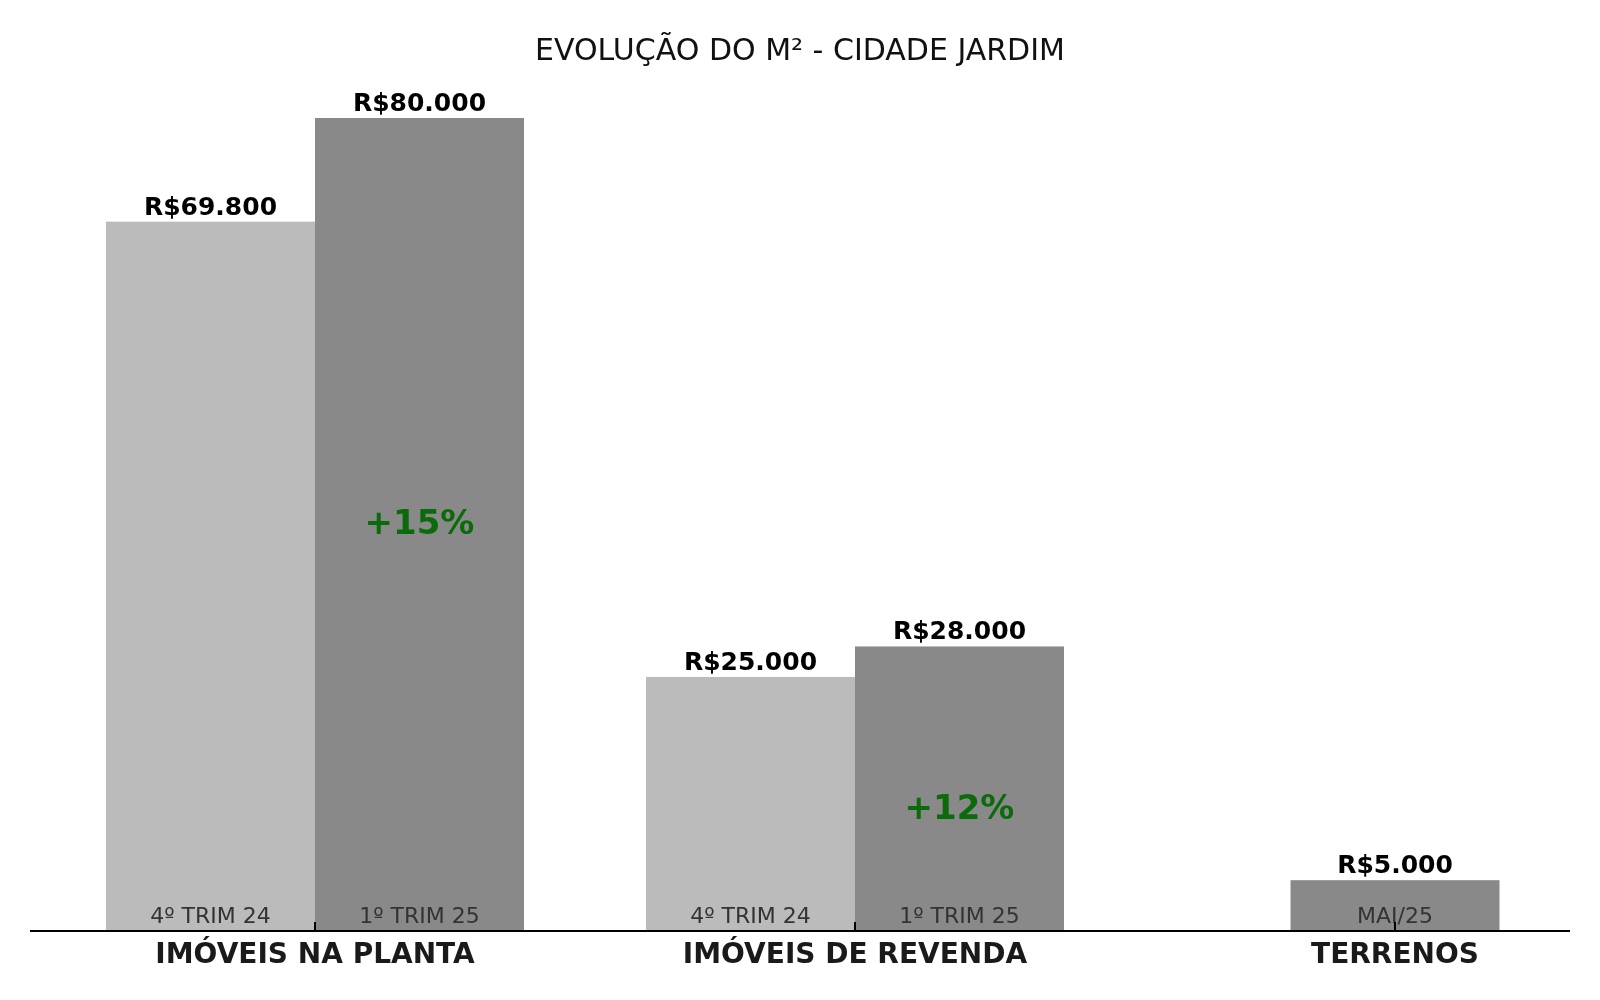 This screenshot has height=1000, width=1600. I want to click on x-tick-label: IMÓVEIS NA PLANTA, so click(315, 953).